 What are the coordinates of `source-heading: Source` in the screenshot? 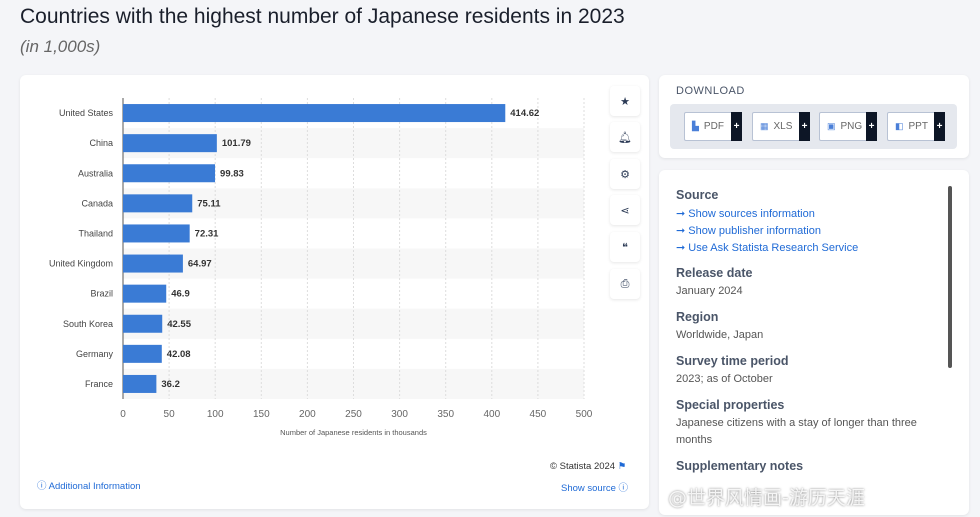 It's located at (697, 195).